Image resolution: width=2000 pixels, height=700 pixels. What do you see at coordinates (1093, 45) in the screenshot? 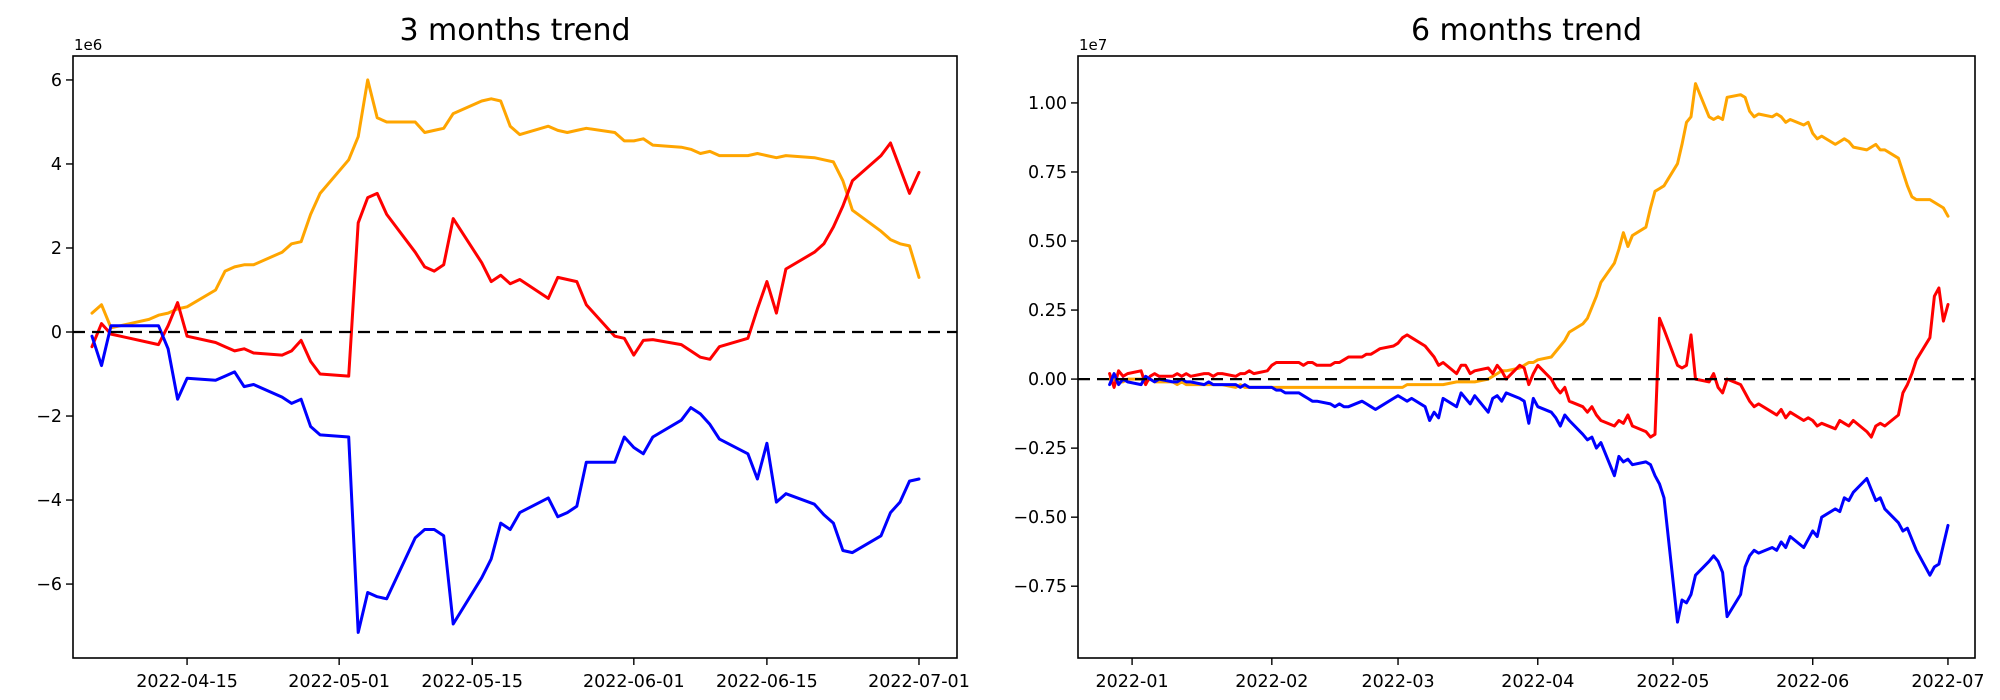
I see `y-axis-offset-label: 1e7` at bounding box center [1093, 45].